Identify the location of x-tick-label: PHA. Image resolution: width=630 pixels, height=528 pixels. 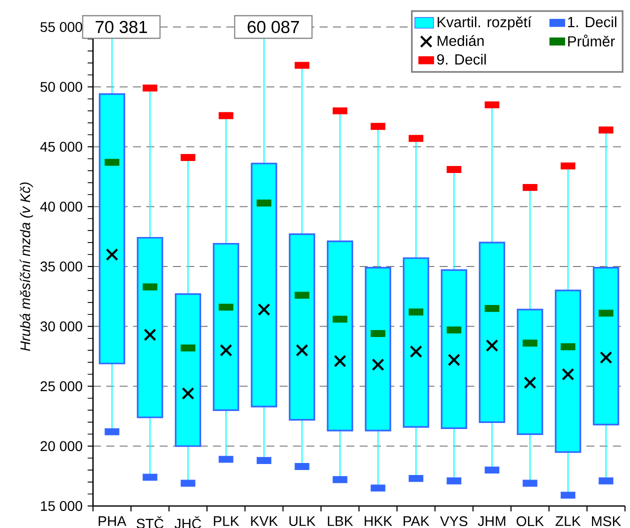
(112, 521).